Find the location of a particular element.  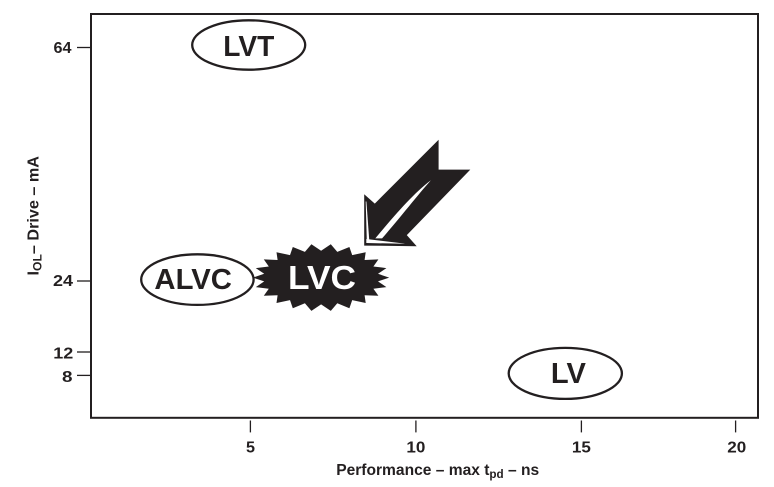

svg-text: LV is located at coordinates (569, 374).